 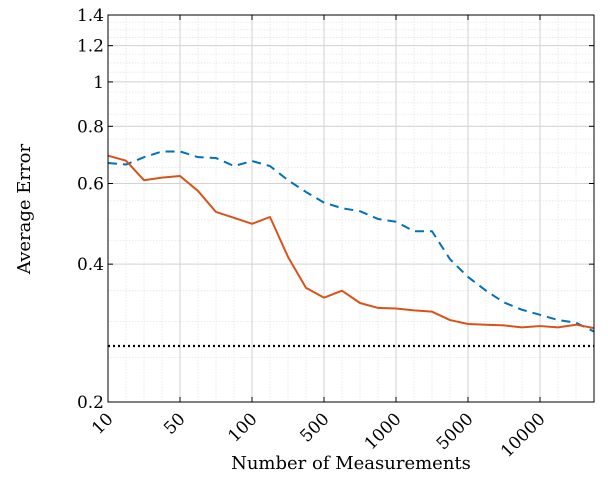 What do you see at coordinates (90, 16) in the screenshot?
I see `y-tick-label: 1.4` at bounding box center [90, 16].